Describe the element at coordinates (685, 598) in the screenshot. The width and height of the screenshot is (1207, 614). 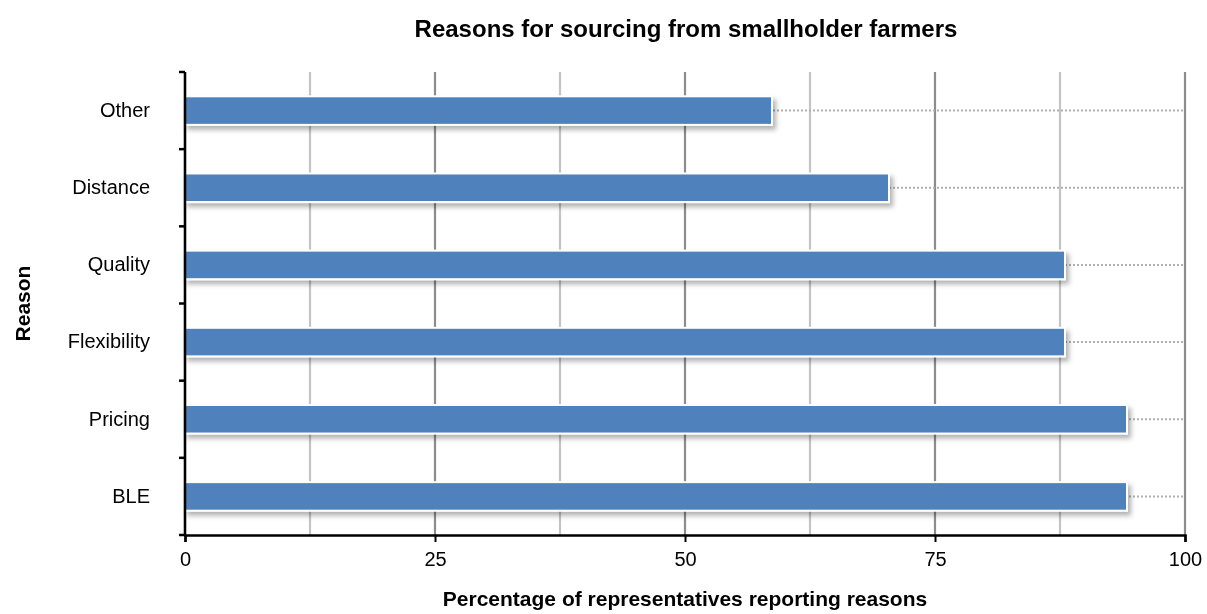
I see `x-axis-title: Percentage of representatives reporting reasons` at that location.